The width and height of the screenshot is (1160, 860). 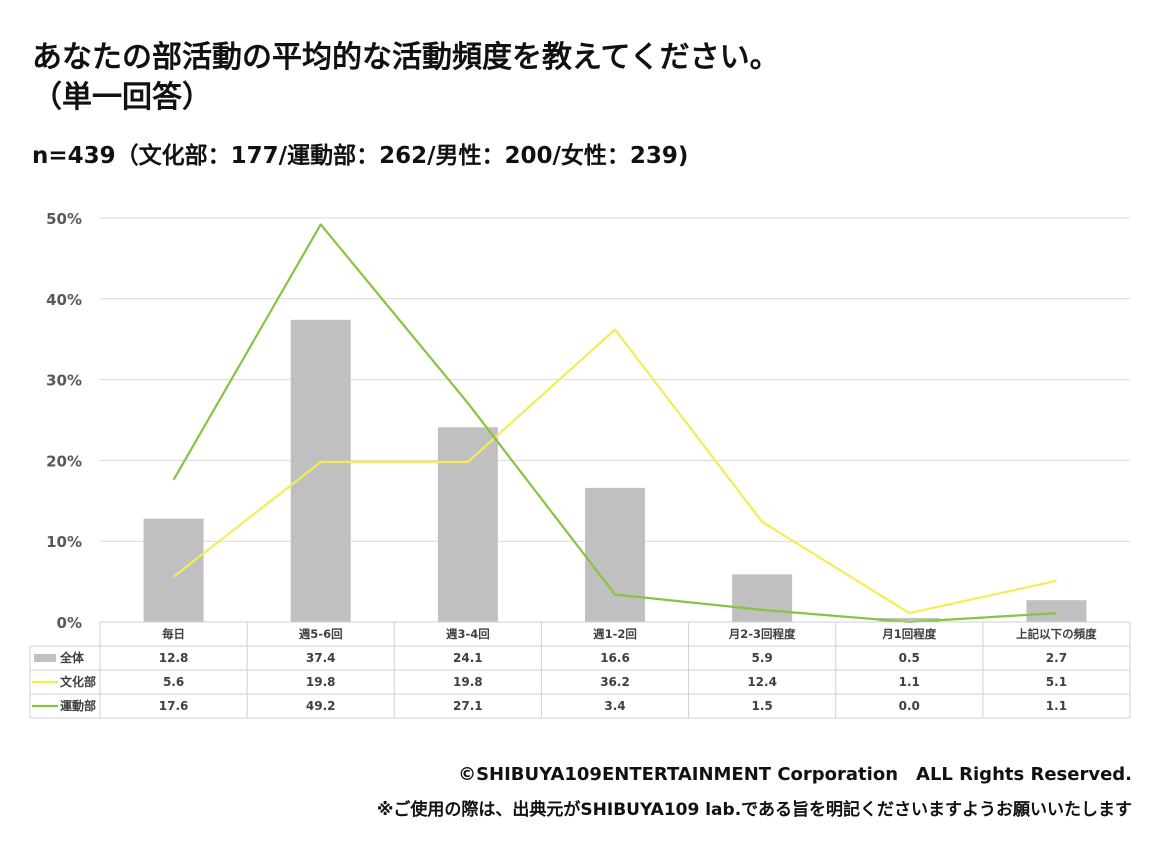 What do you see at coordinates (45, 658) in the screenshot?
I see `legend-key` at bounding box center [45, 658].